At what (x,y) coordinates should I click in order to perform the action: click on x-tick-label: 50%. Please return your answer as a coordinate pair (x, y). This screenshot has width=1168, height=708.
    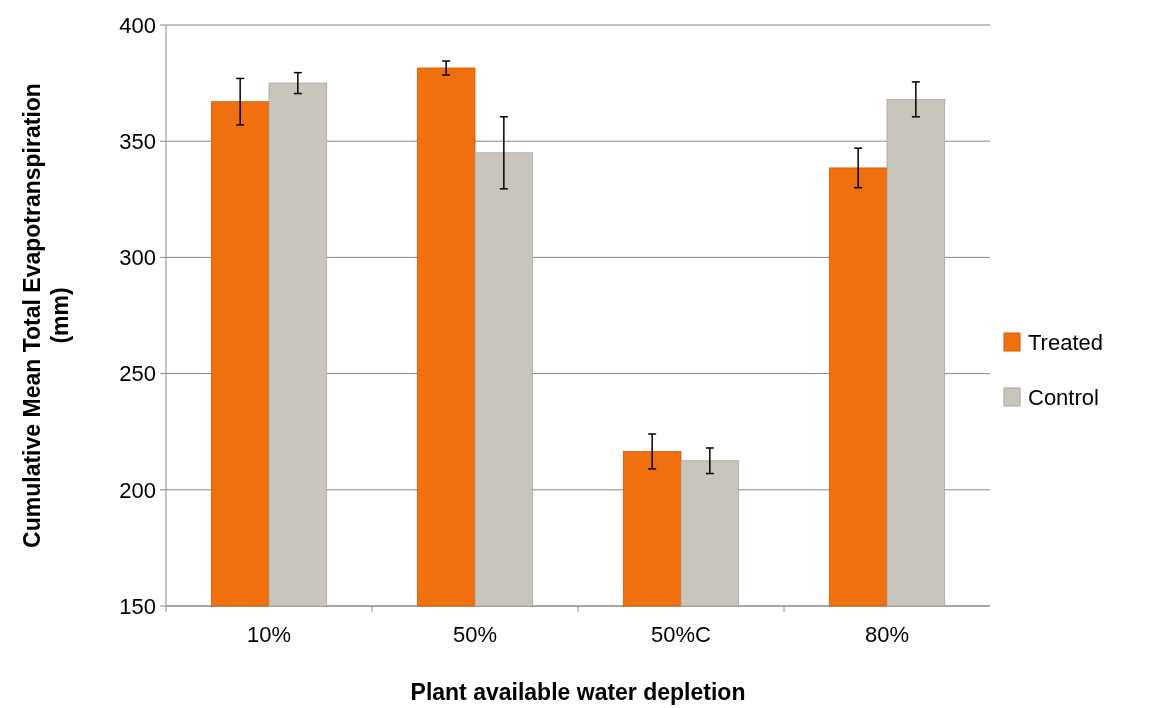
    Looking at the image, I should click on (475, 634).